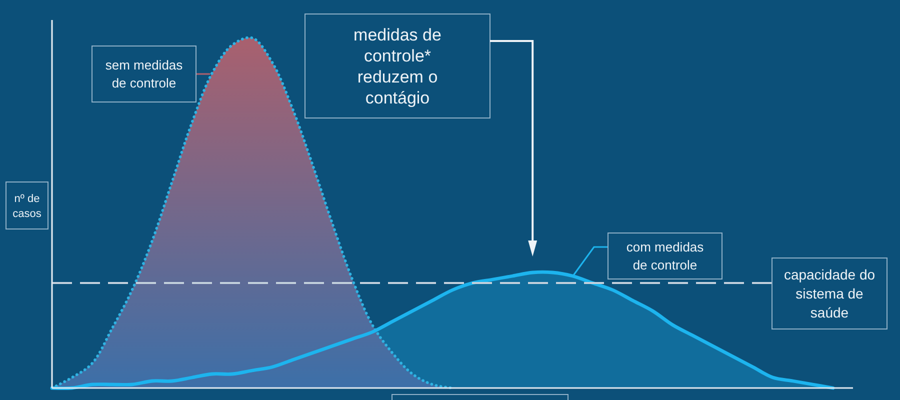  I want to click on series-label: sem medidas de controle, so click(144, 74).